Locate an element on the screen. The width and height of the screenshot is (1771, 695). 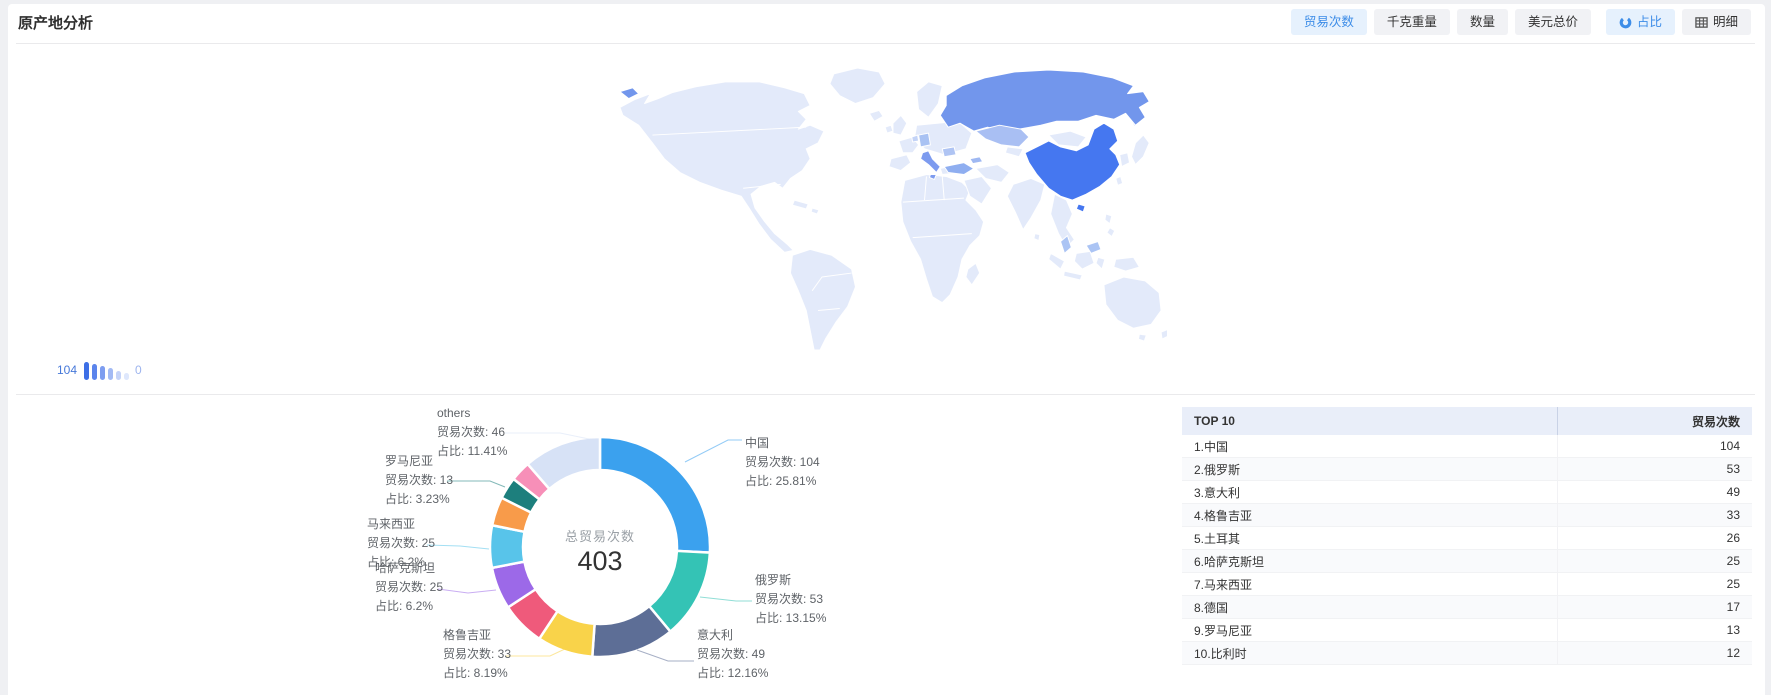
table-row: 7.马来西亚 25 is located at coordinates (1467, 584).